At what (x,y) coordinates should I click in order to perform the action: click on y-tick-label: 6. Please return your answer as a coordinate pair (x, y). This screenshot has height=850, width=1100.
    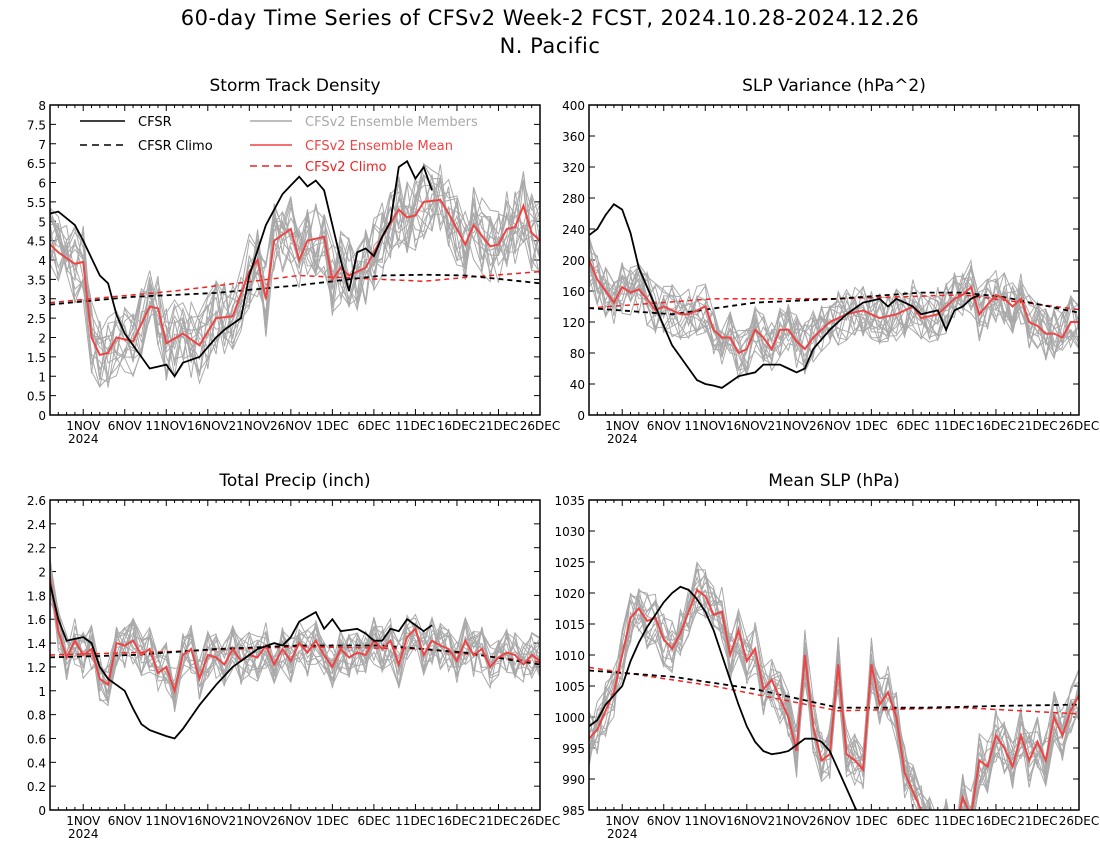
    Looking at the image, I should click on (42, 184).